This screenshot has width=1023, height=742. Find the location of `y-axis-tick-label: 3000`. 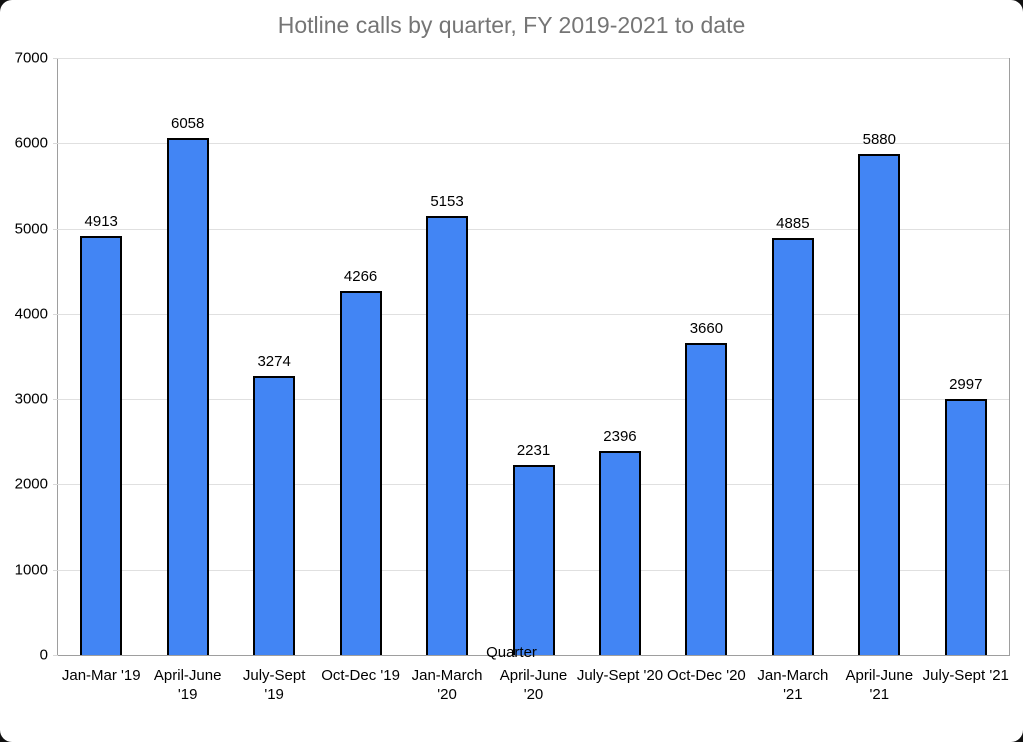

y-axis-tick-label: 3000 is located at coordinates (31, 399).